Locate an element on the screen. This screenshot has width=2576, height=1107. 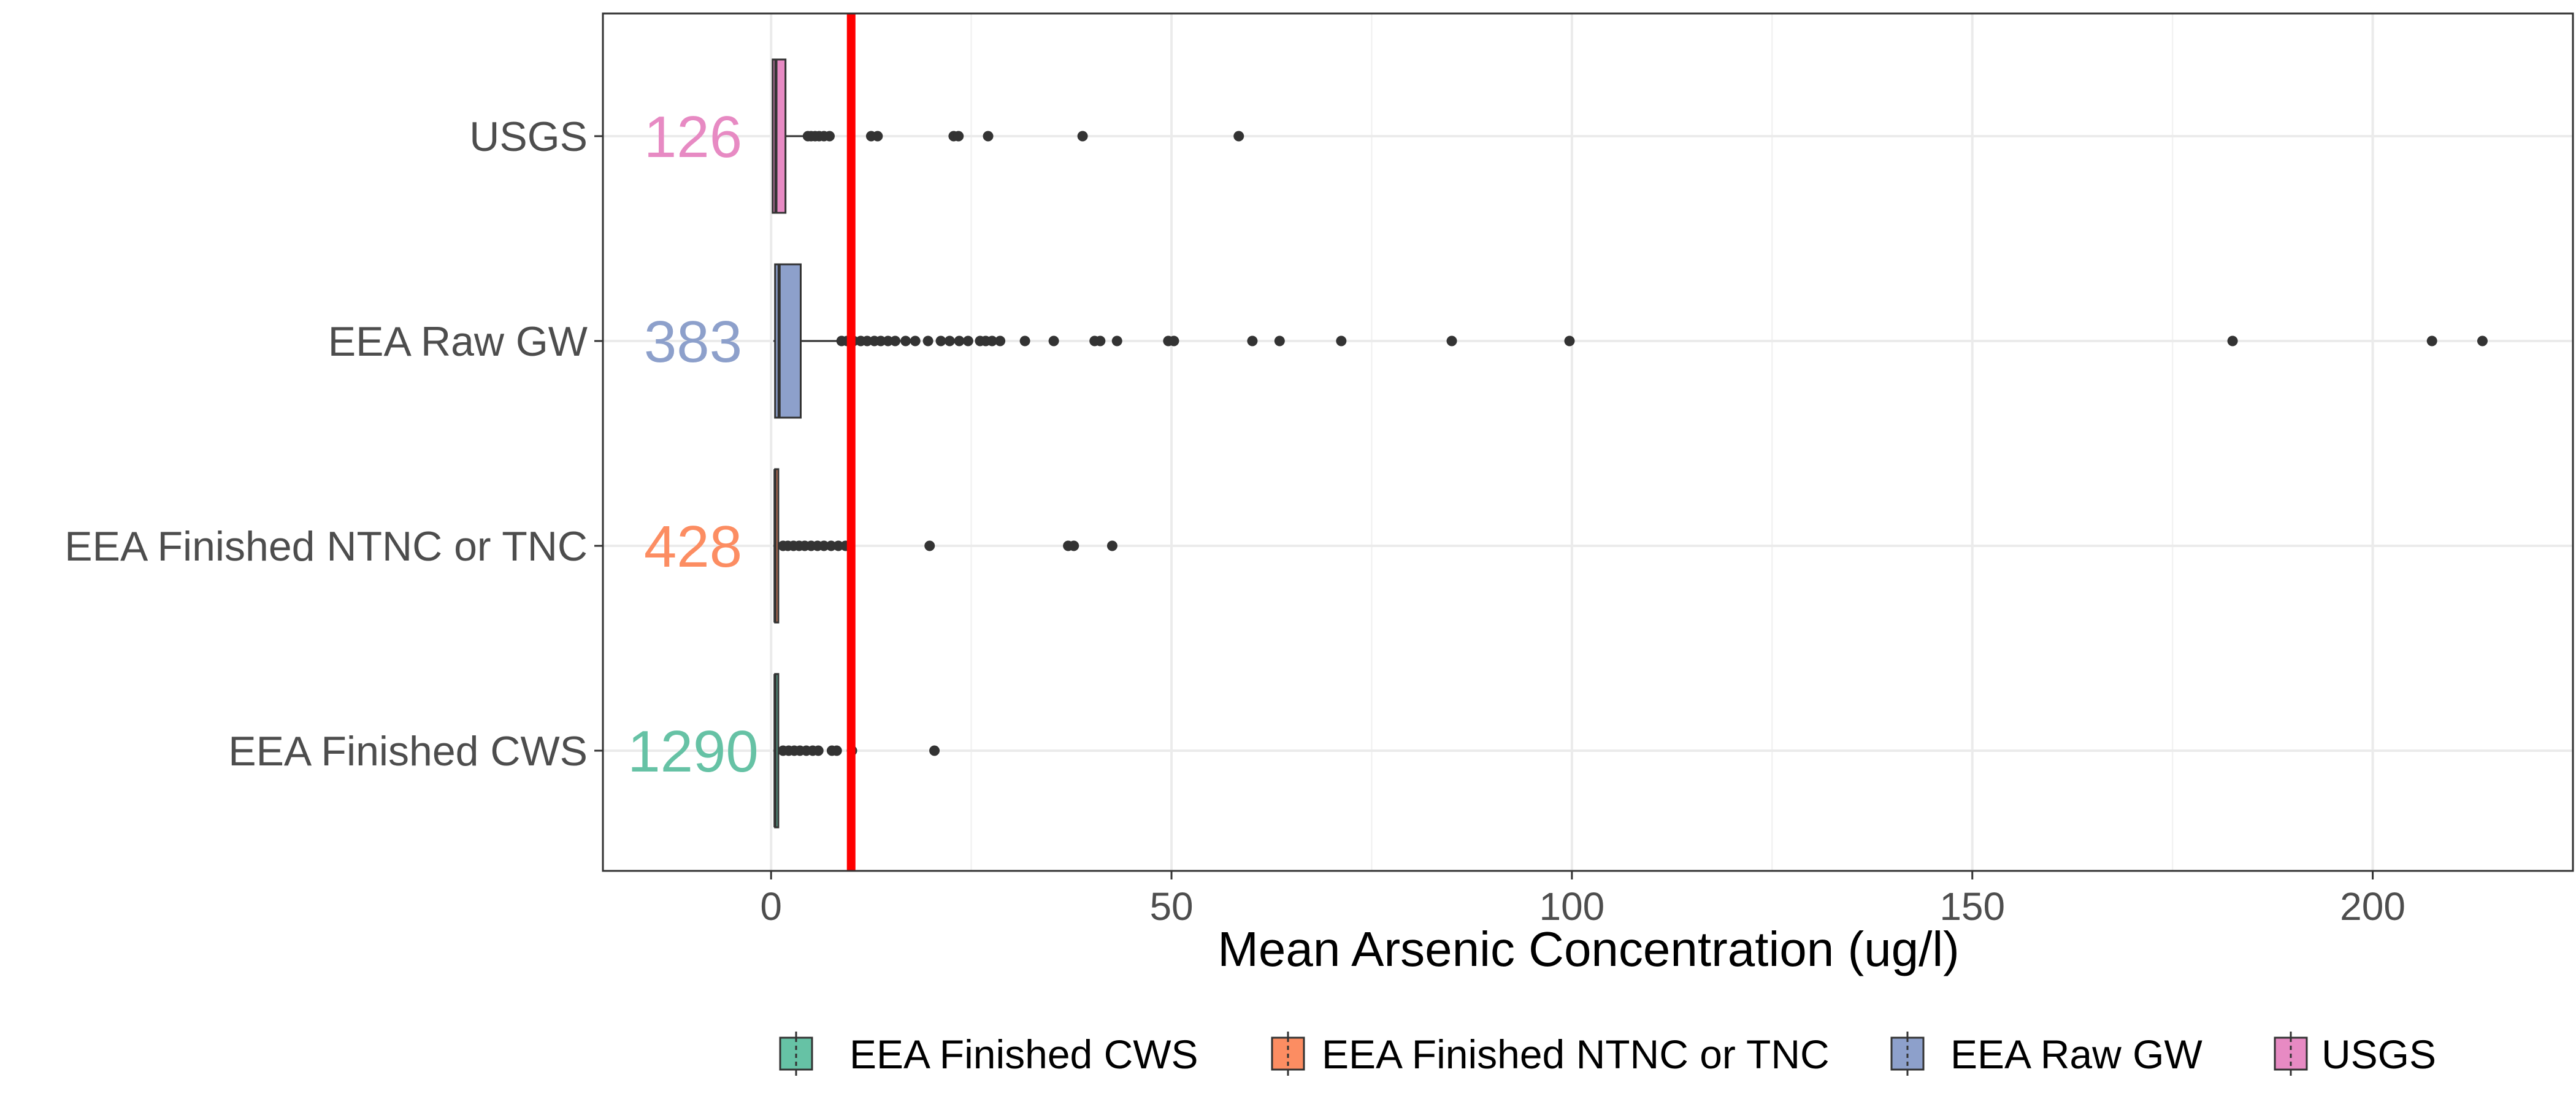
y-tick-label: USGS is located at coordinates (528, 136).